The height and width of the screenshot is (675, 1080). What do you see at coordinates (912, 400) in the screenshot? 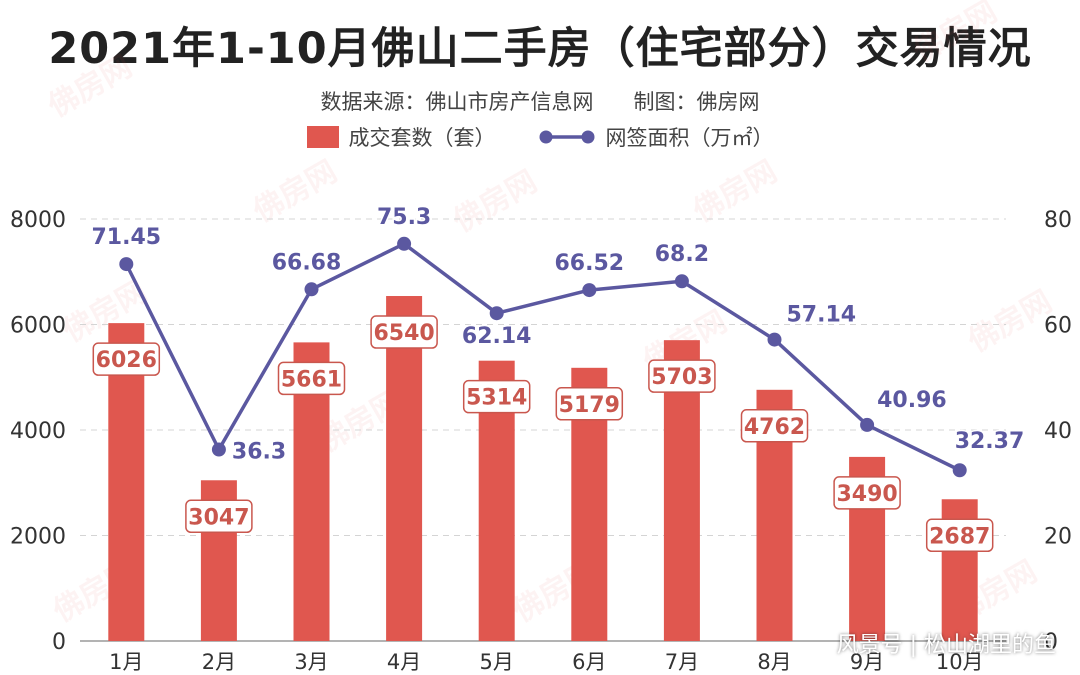
I see `line-value-label: 40.96` at bounding box center [912, 400].